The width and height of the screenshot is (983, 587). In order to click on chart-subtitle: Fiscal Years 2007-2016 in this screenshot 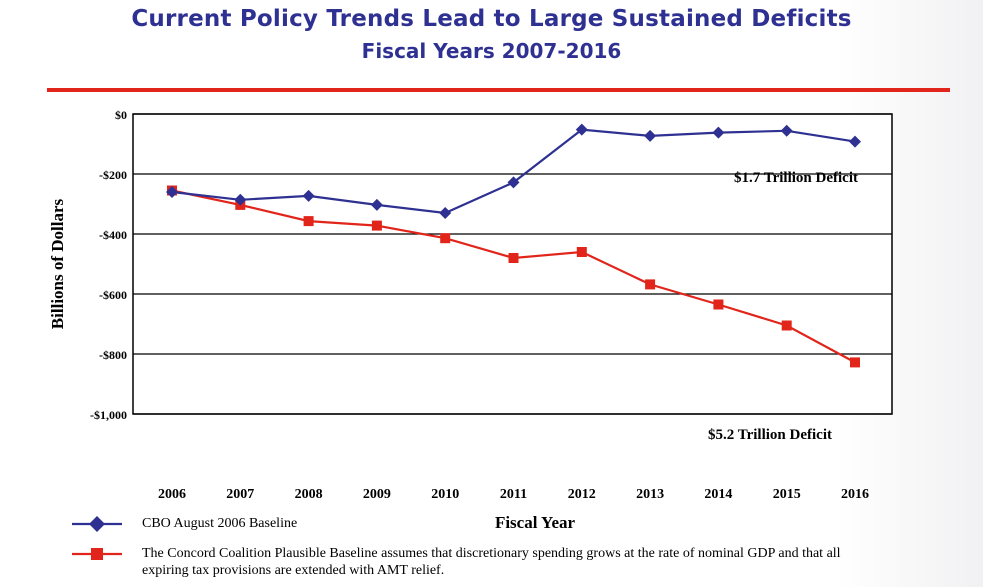, I will do `click(491, 51)`.